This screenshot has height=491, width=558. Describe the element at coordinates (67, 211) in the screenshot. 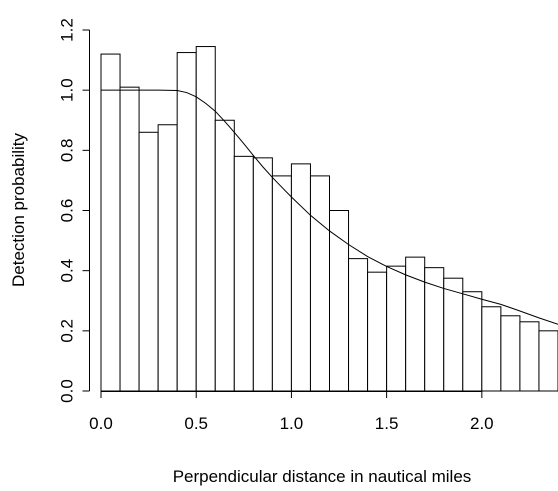

I see `y-tick-label: 0.6` at that location.